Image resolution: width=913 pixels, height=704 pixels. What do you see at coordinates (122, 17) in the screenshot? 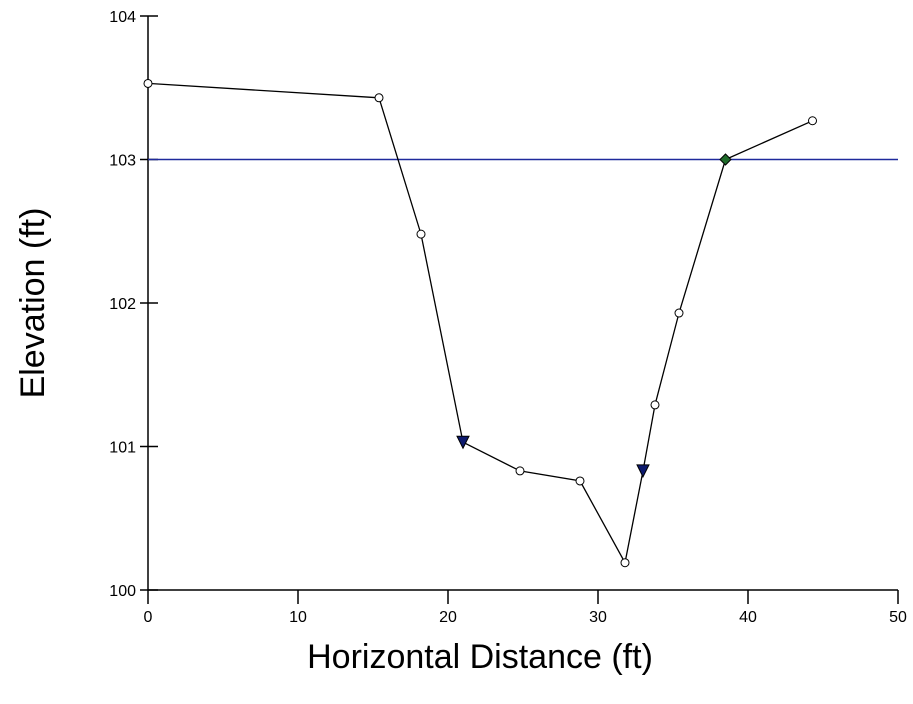
I see `y-tick-label: 104` at bounding box center [122, 17].